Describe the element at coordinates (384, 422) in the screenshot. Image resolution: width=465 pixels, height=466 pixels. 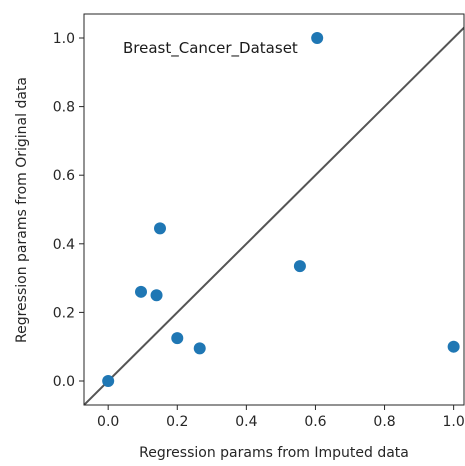
I see `x-tick-label: 0.8` at that location.